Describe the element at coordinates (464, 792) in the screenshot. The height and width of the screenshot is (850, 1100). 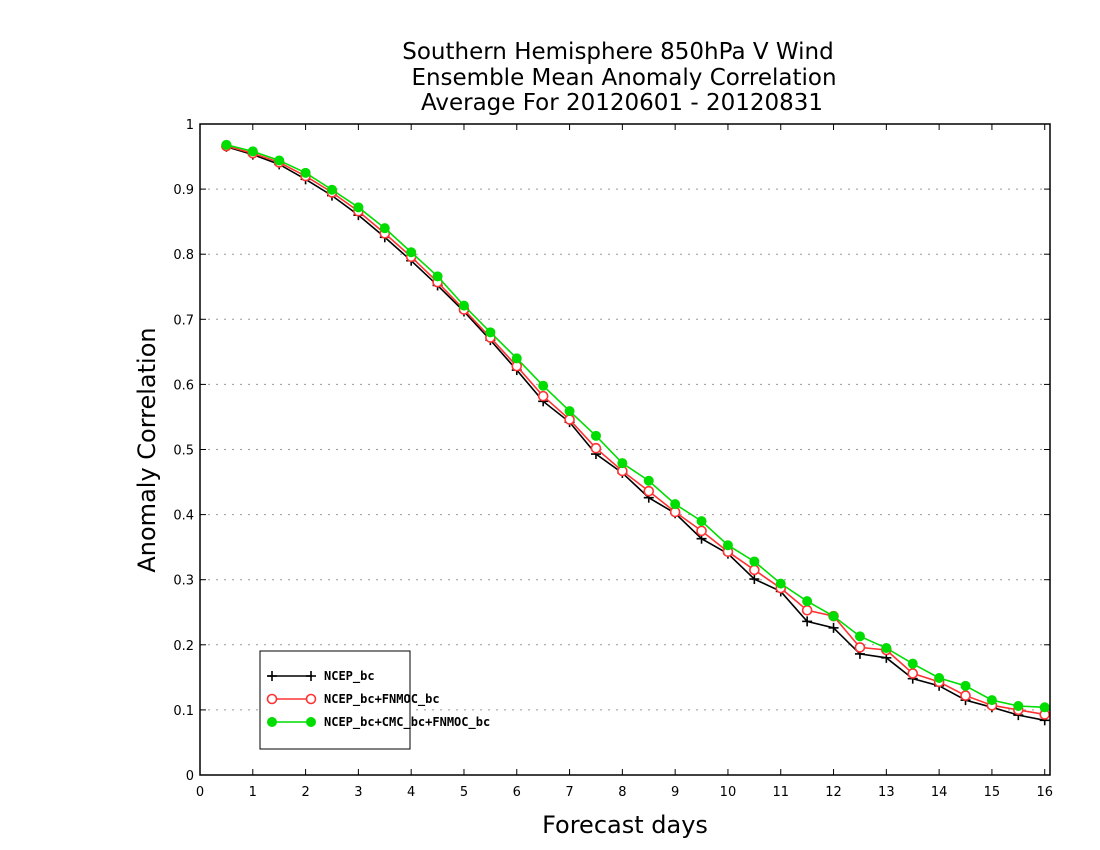
I see `x-tick-label-5: 5` at that location.